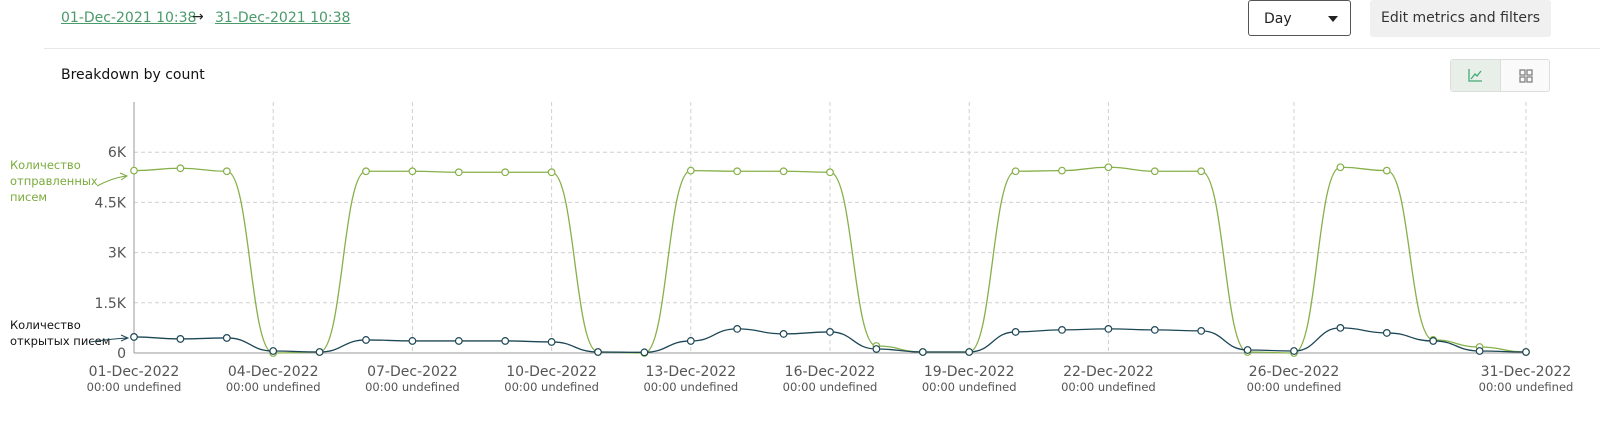 Image resolution: width=1600 pixels, height=438 pixels. What do you see at coordinates (1460, 18) in the screenshot?
I see `edit-button: Edit metrics and filters` at bounding box center [1460, 18].